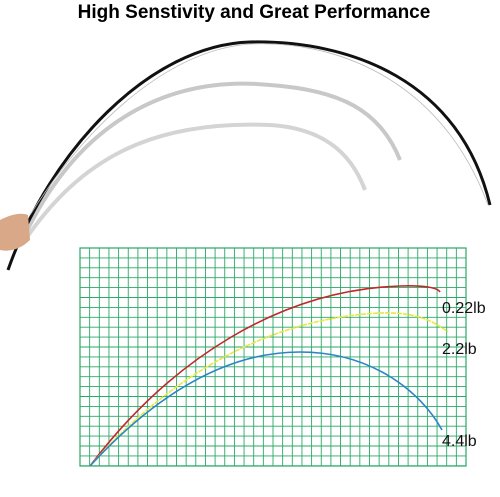 This screenshot has height=497, width=500. What do you see at coordinates (459, 441) in the screenshot?
I see `curve-label: 4.4lb` at bounding box center [459, 441].